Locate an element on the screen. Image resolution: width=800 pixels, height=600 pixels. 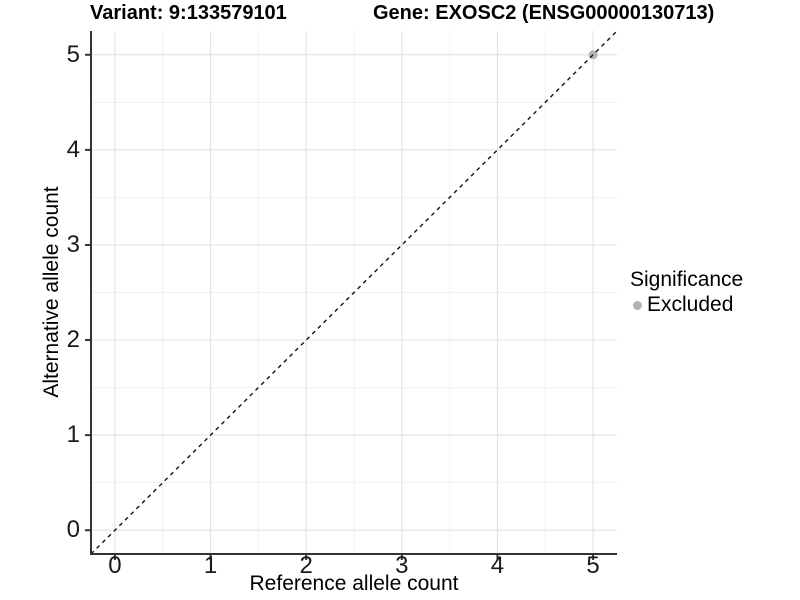
x-tick-label: 5 is located at coordinates (593, 565).